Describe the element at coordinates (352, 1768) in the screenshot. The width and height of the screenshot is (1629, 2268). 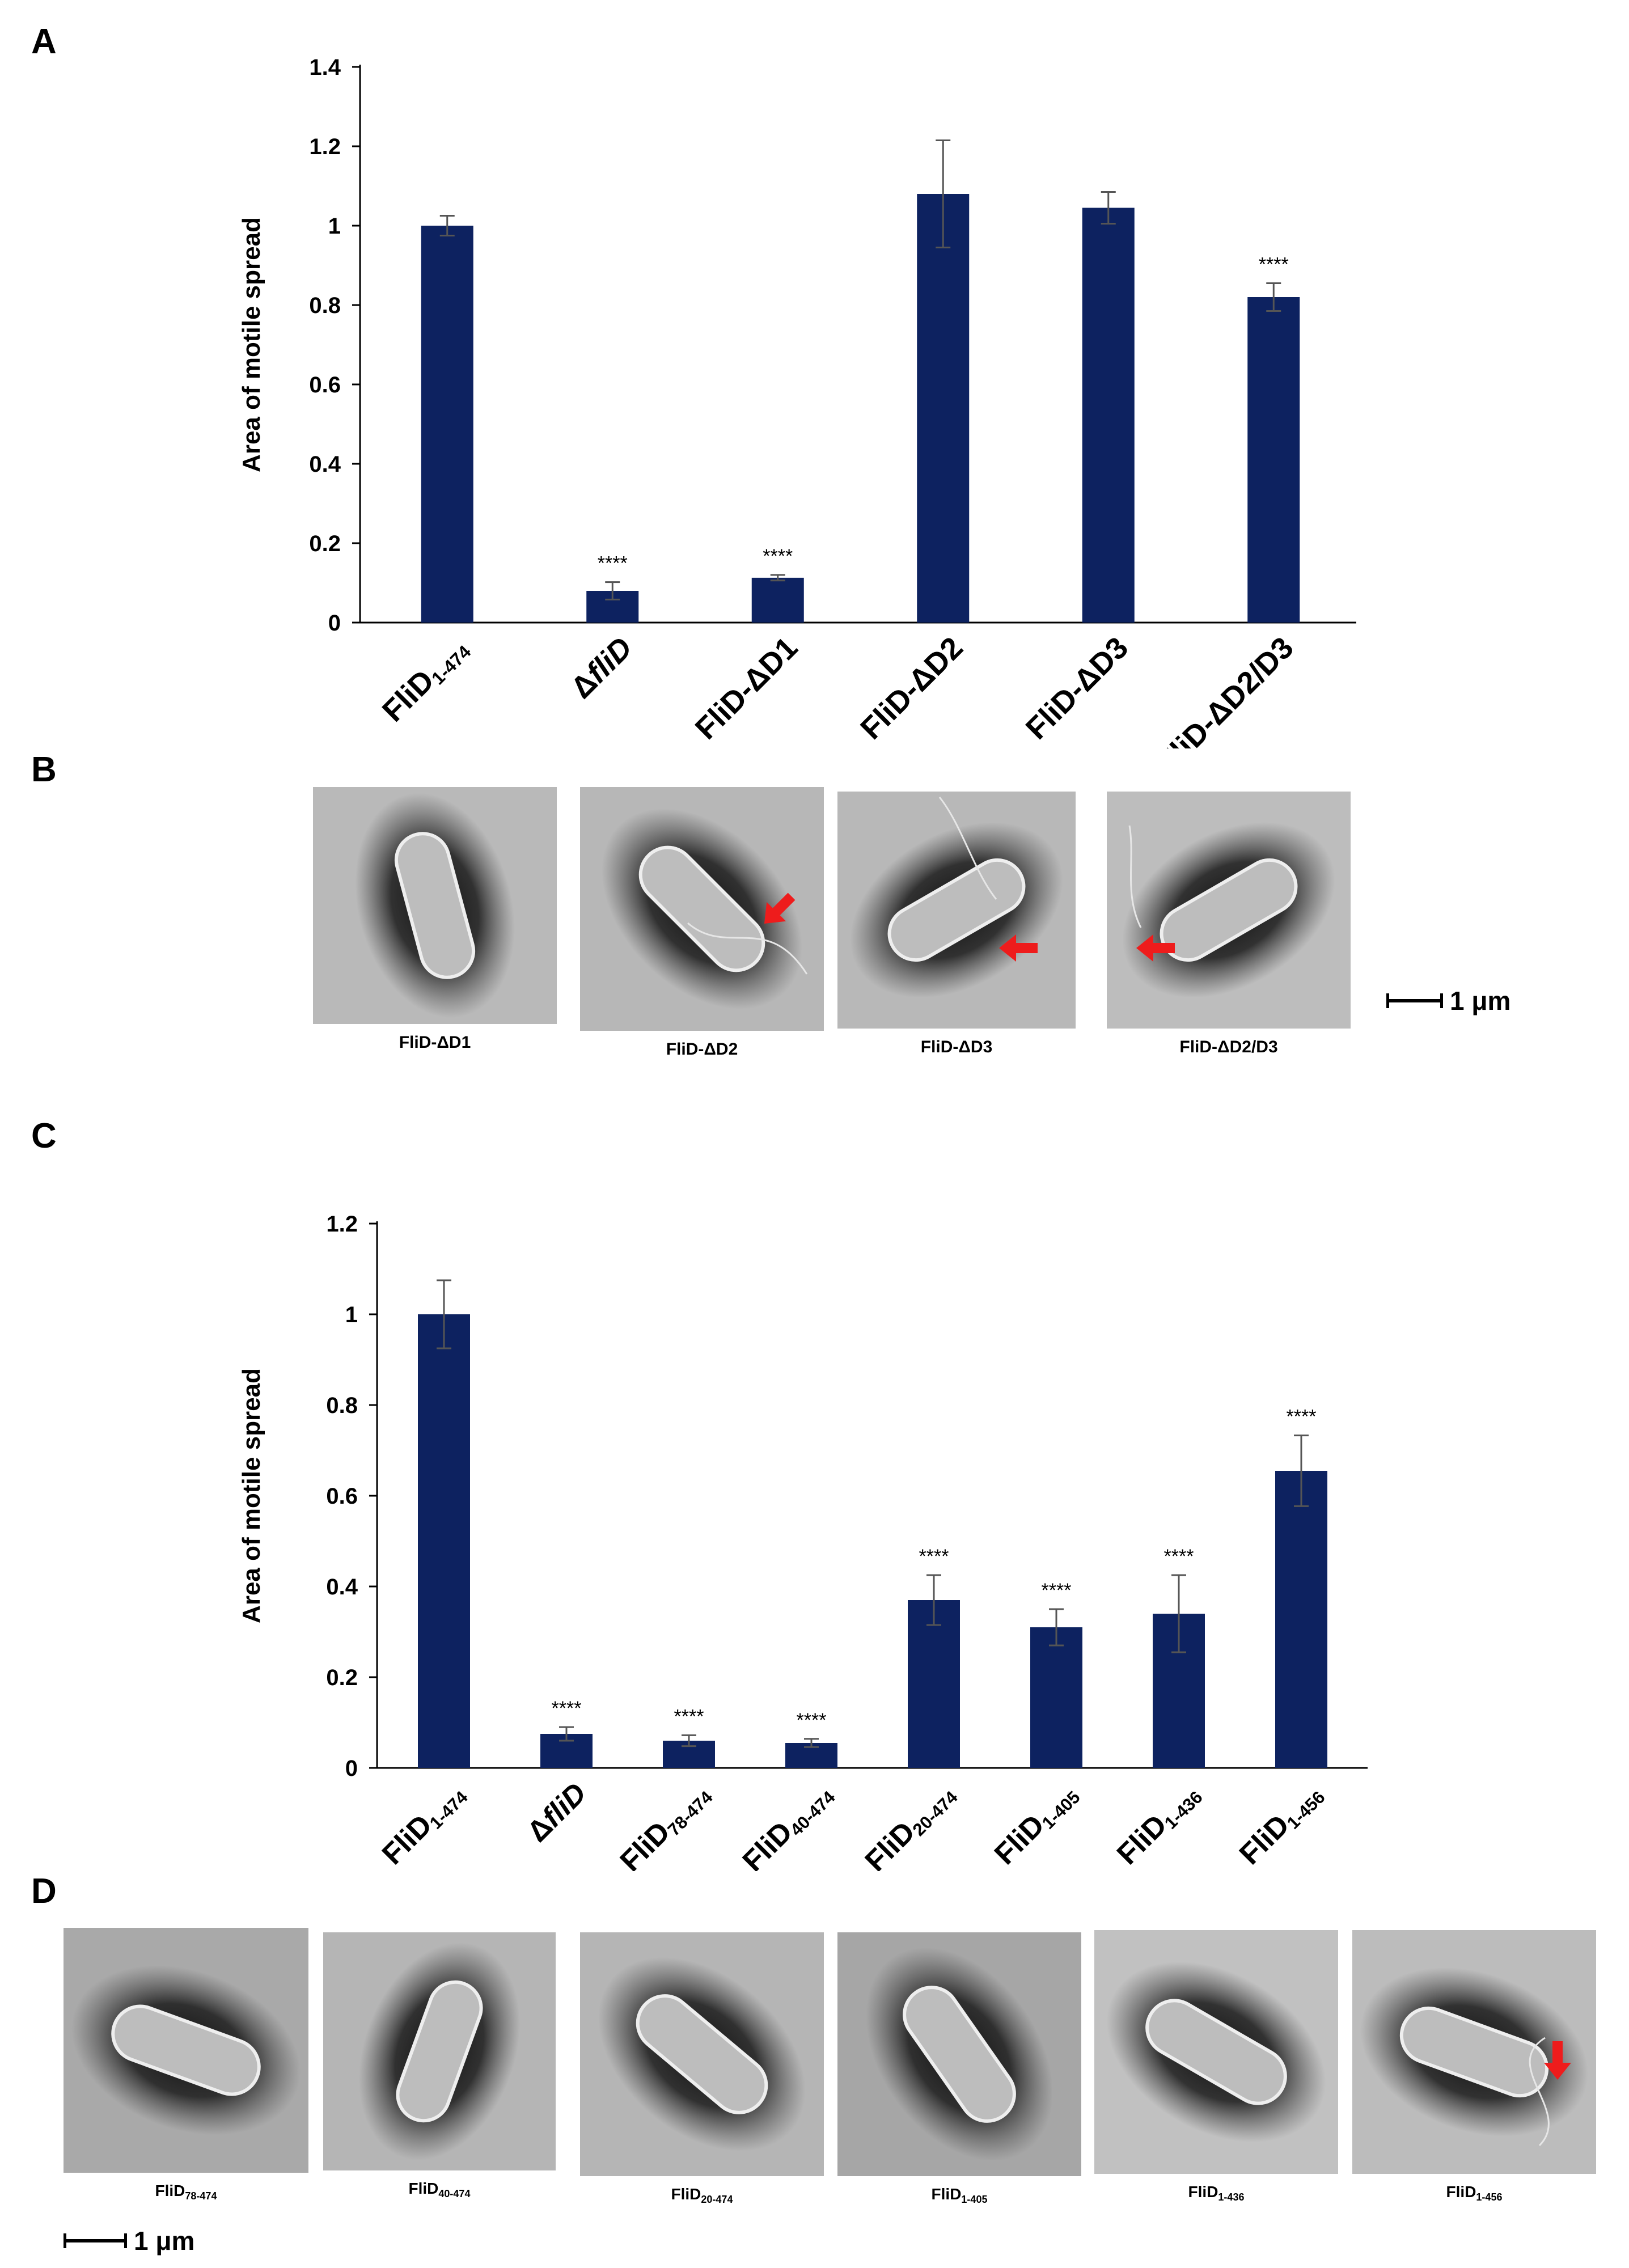
I see `chart-c-y-tick-label: 0` at that location.